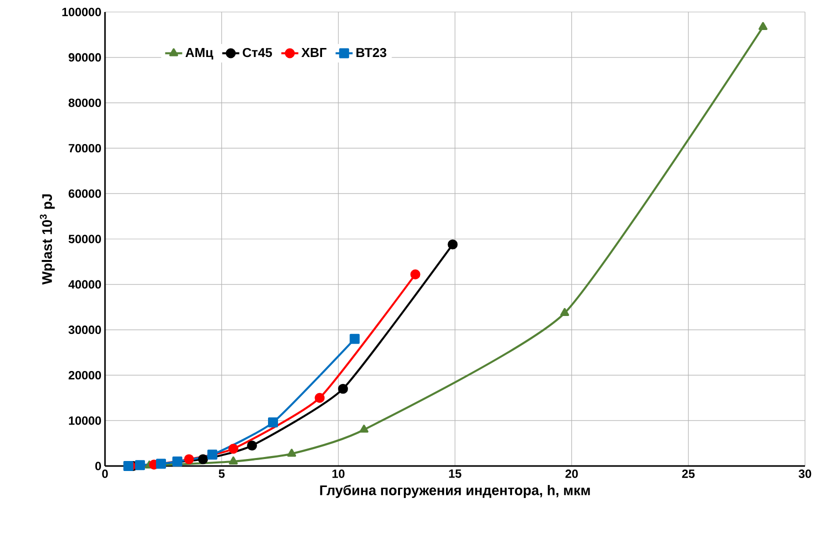 The width and height of the screenshot is (823, 536). Describe the element at coordinates (47, 239) in the screenshot. I see `y-axis-title: Wplast 10$^{3}$ pJ` at that location.